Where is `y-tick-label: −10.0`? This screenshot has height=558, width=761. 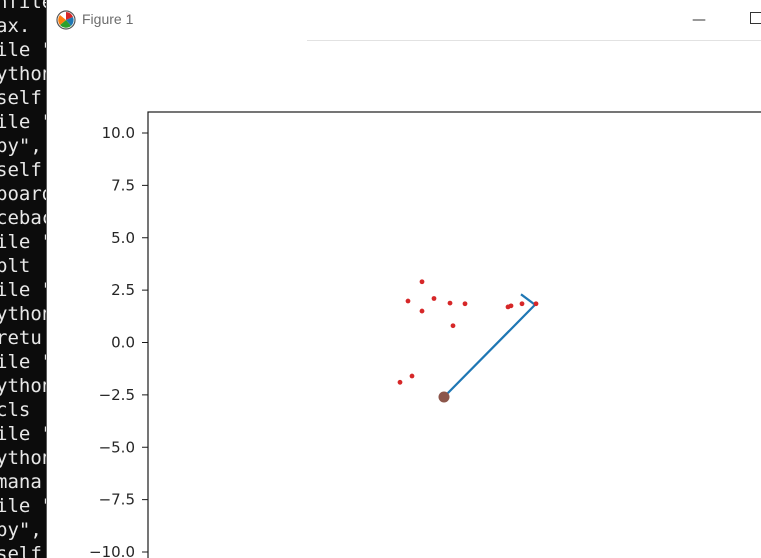 y-tick-label: −10.0 is located at coordinates (112, 550).